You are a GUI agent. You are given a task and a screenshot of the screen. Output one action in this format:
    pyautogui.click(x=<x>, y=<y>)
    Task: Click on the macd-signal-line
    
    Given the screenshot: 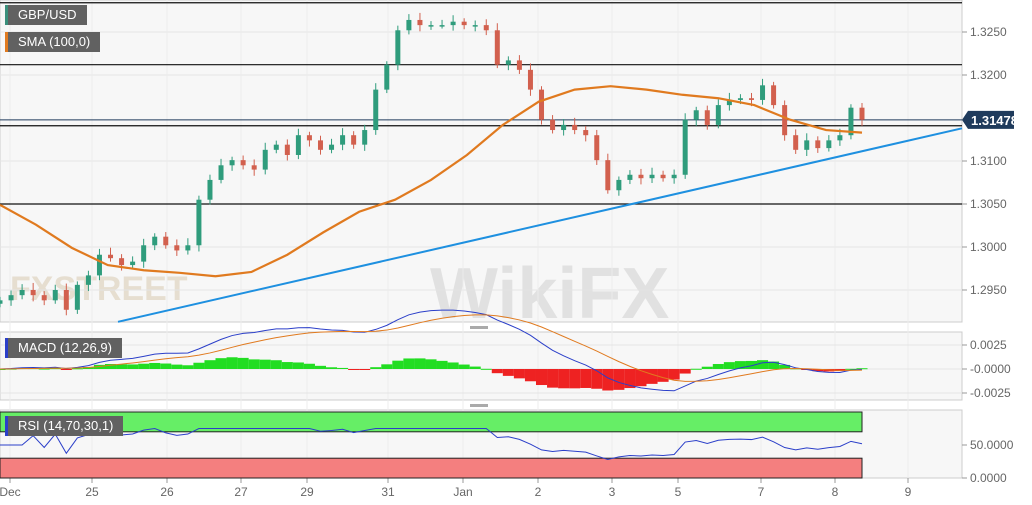 What is the action you would take?
    pyautogui.click(x=431, y=348)
    